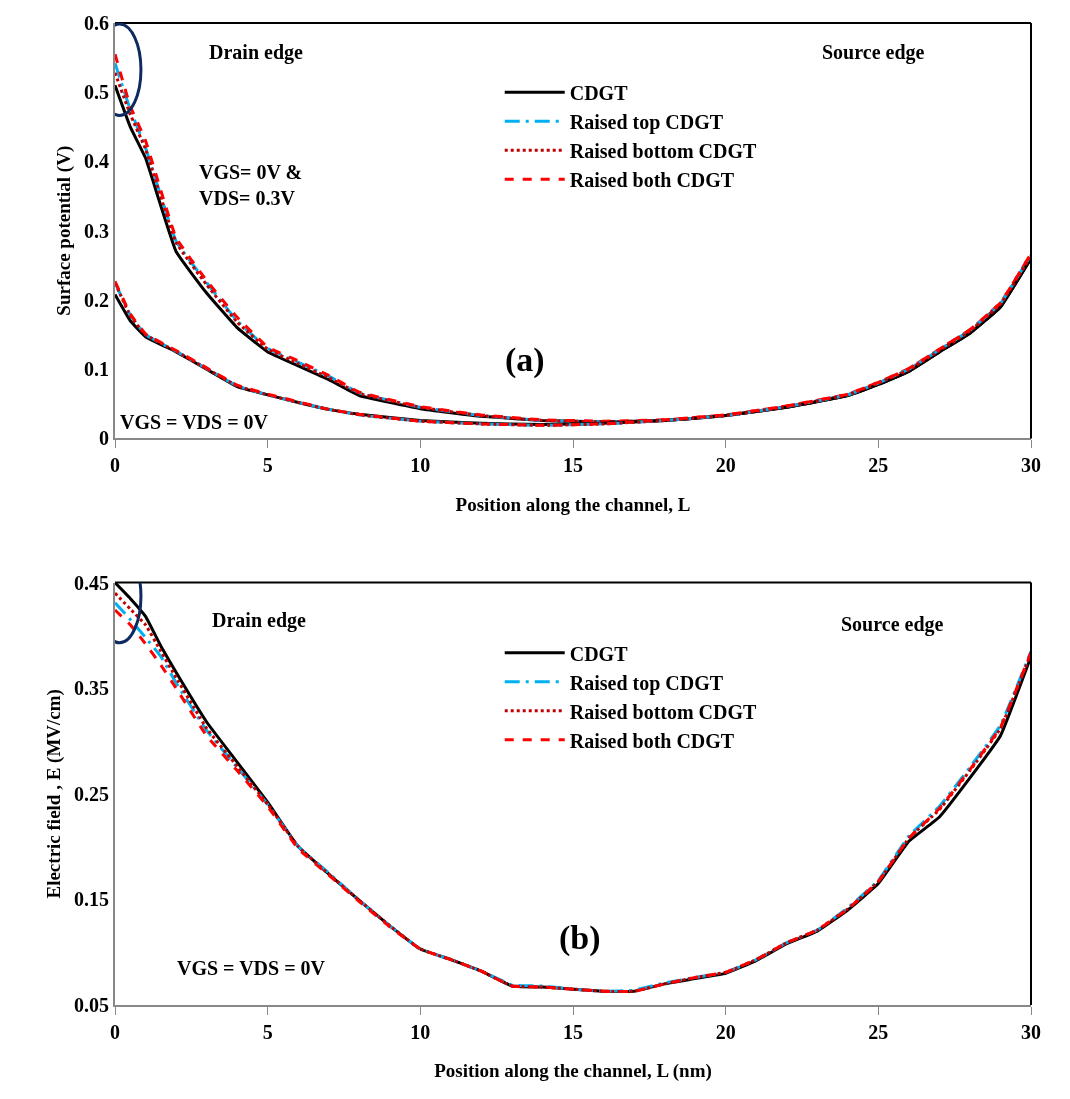 The height and width of the screenshot is (1099, 1070). I want to click on y-axis-title: Surface potential (V), so click(64, 230).